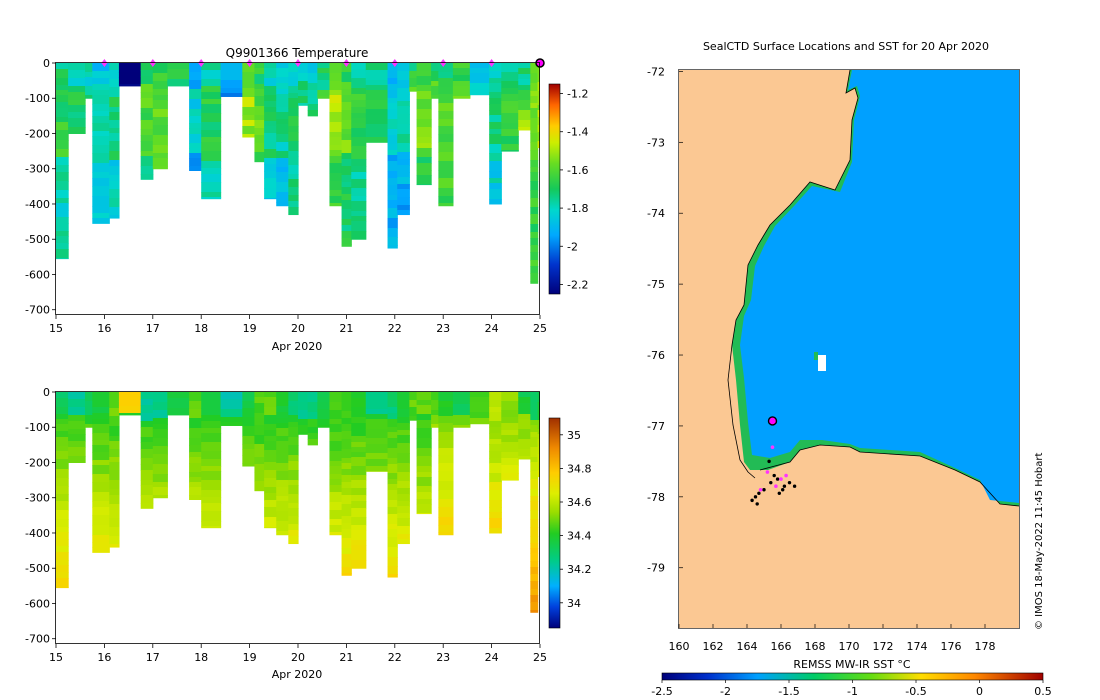  What do you see at coordinates (769, 461) in the screenshot?
I see `map-track-point` at bounding box center [769, 461].